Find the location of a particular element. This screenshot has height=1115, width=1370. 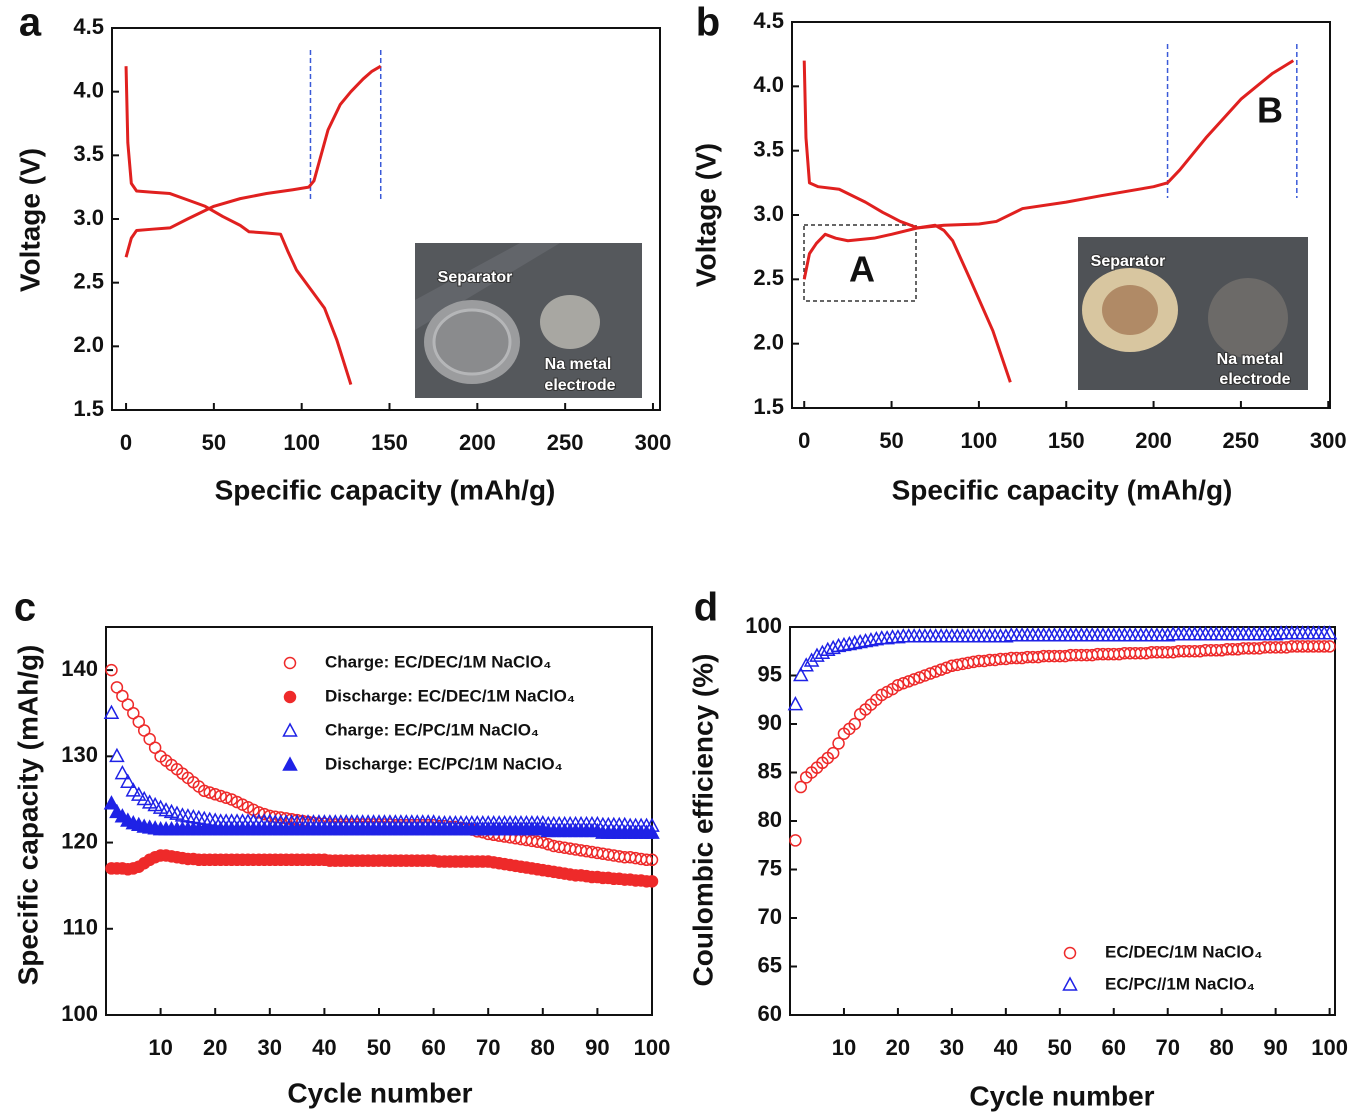

legend-label: Charge: EC/PC/1M NaClO₄ is located at coordinates (432, 729).